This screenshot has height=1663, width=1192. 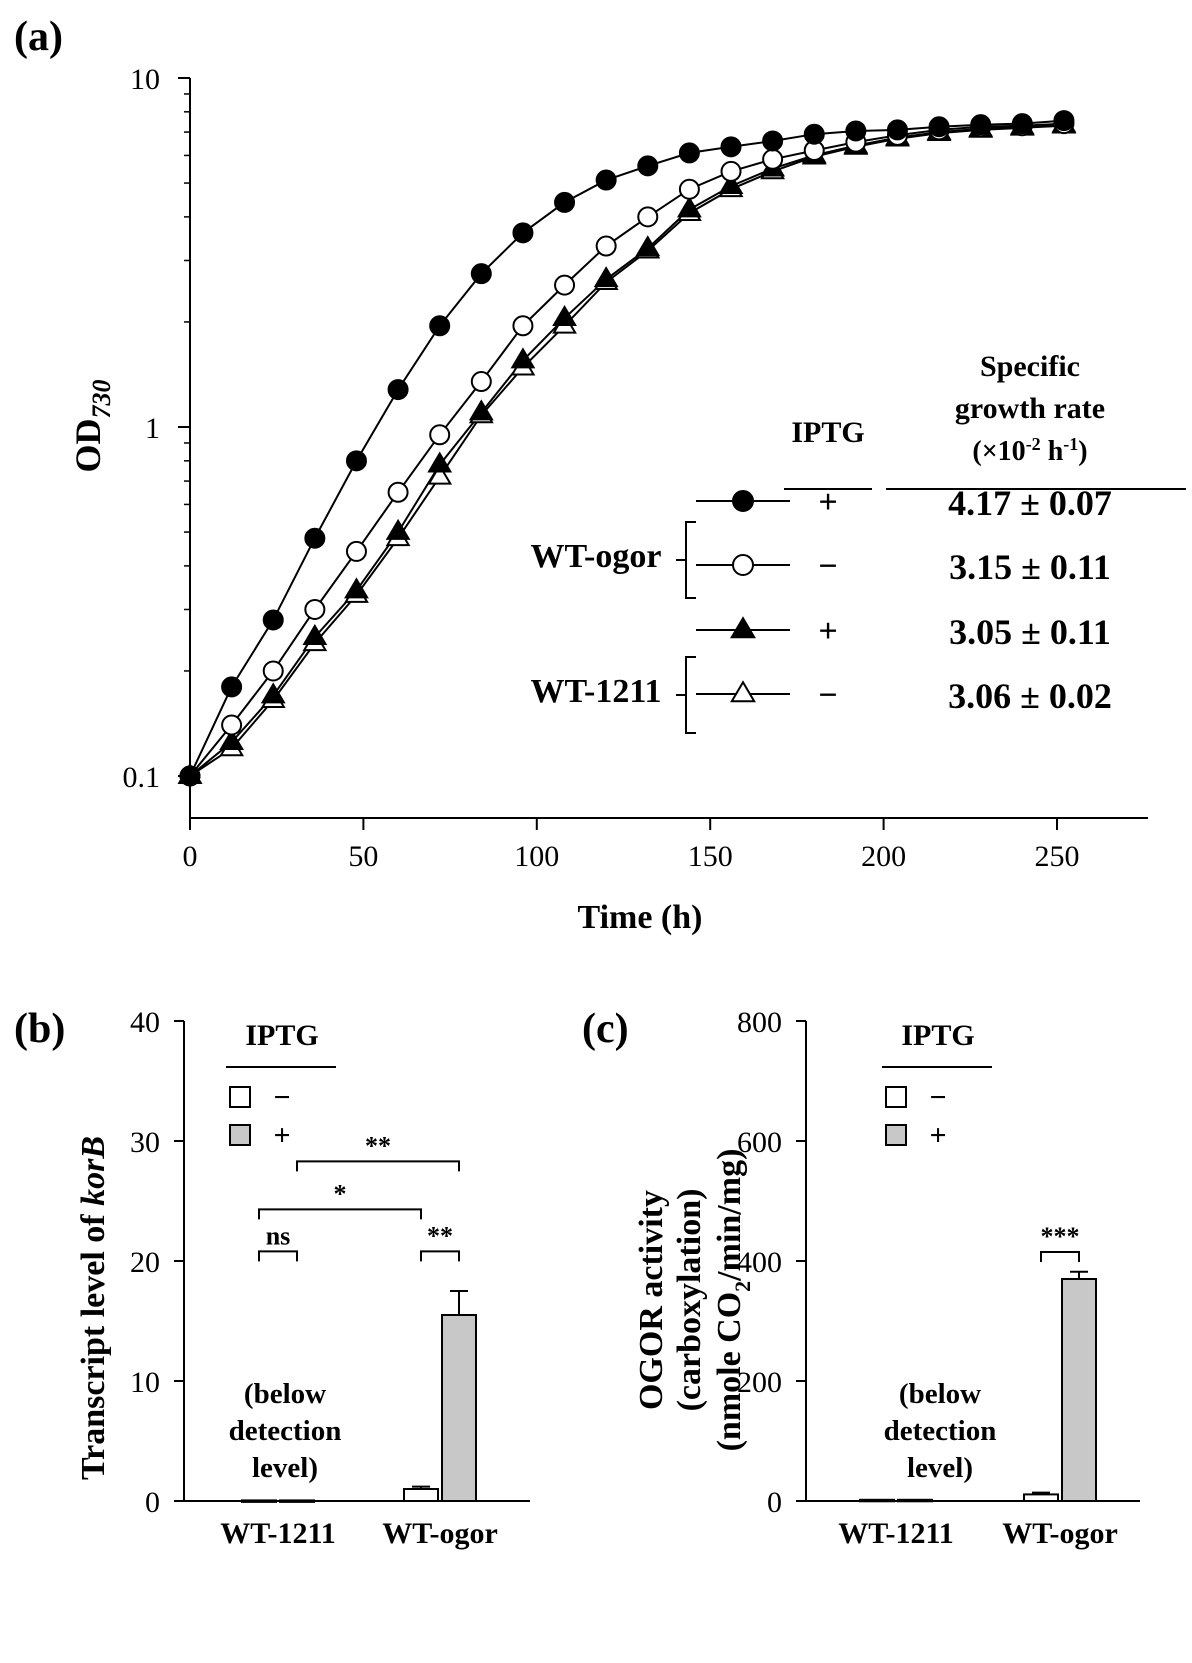 I want to click on legend-marker-filled-triangle, so click(x=743, y=627).